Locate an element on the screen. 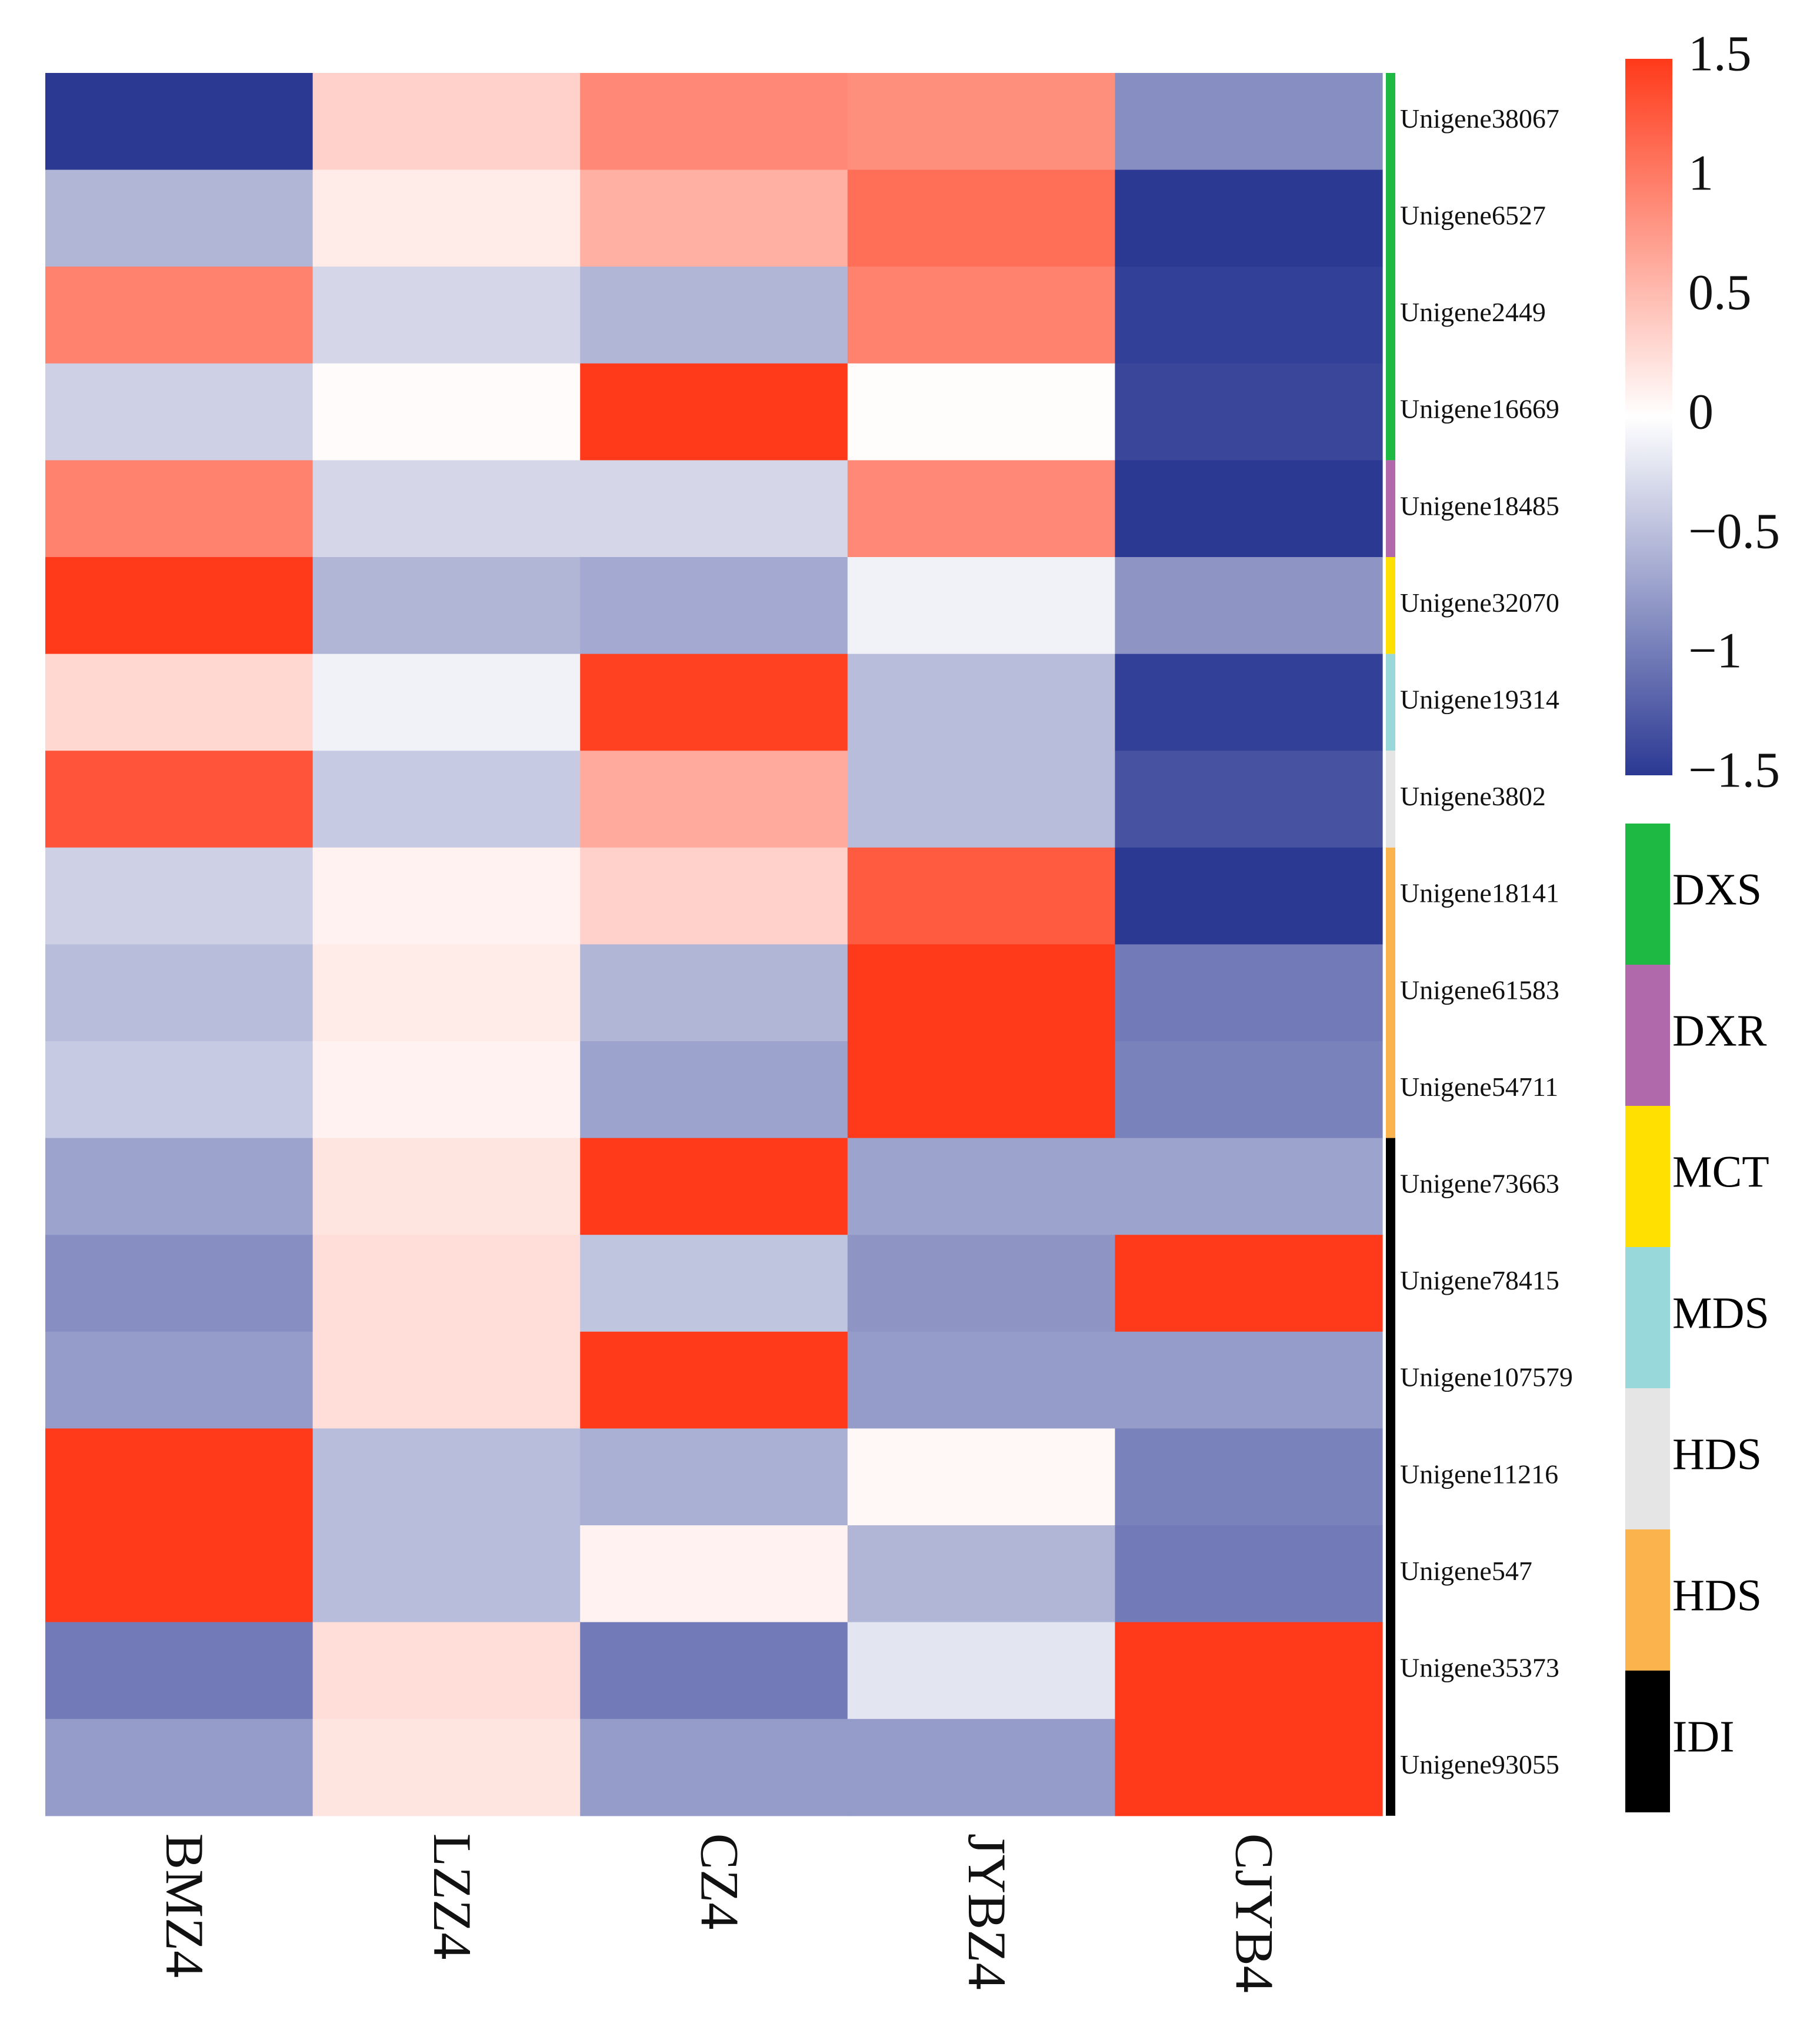  row-label: Unigene2449 is located at coordinates (1473, 312).